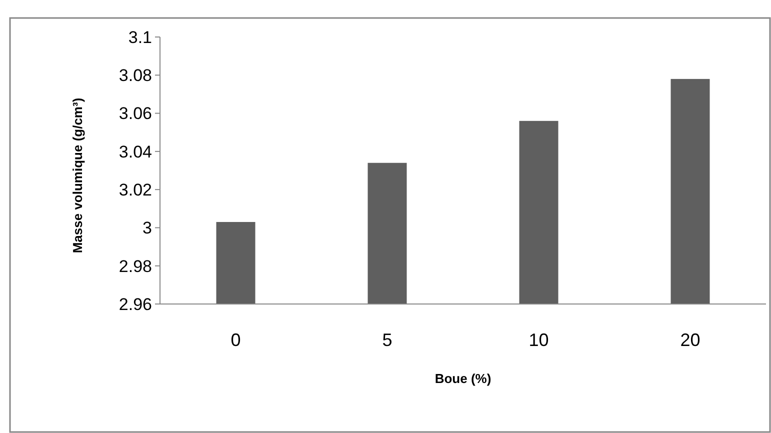 The width and height of the screenshot is (771, 433). What do you see at coordinates (135, 152) in the screenshot?
I see `y-tick-label: 3.04` at bounding box center [135, 152].